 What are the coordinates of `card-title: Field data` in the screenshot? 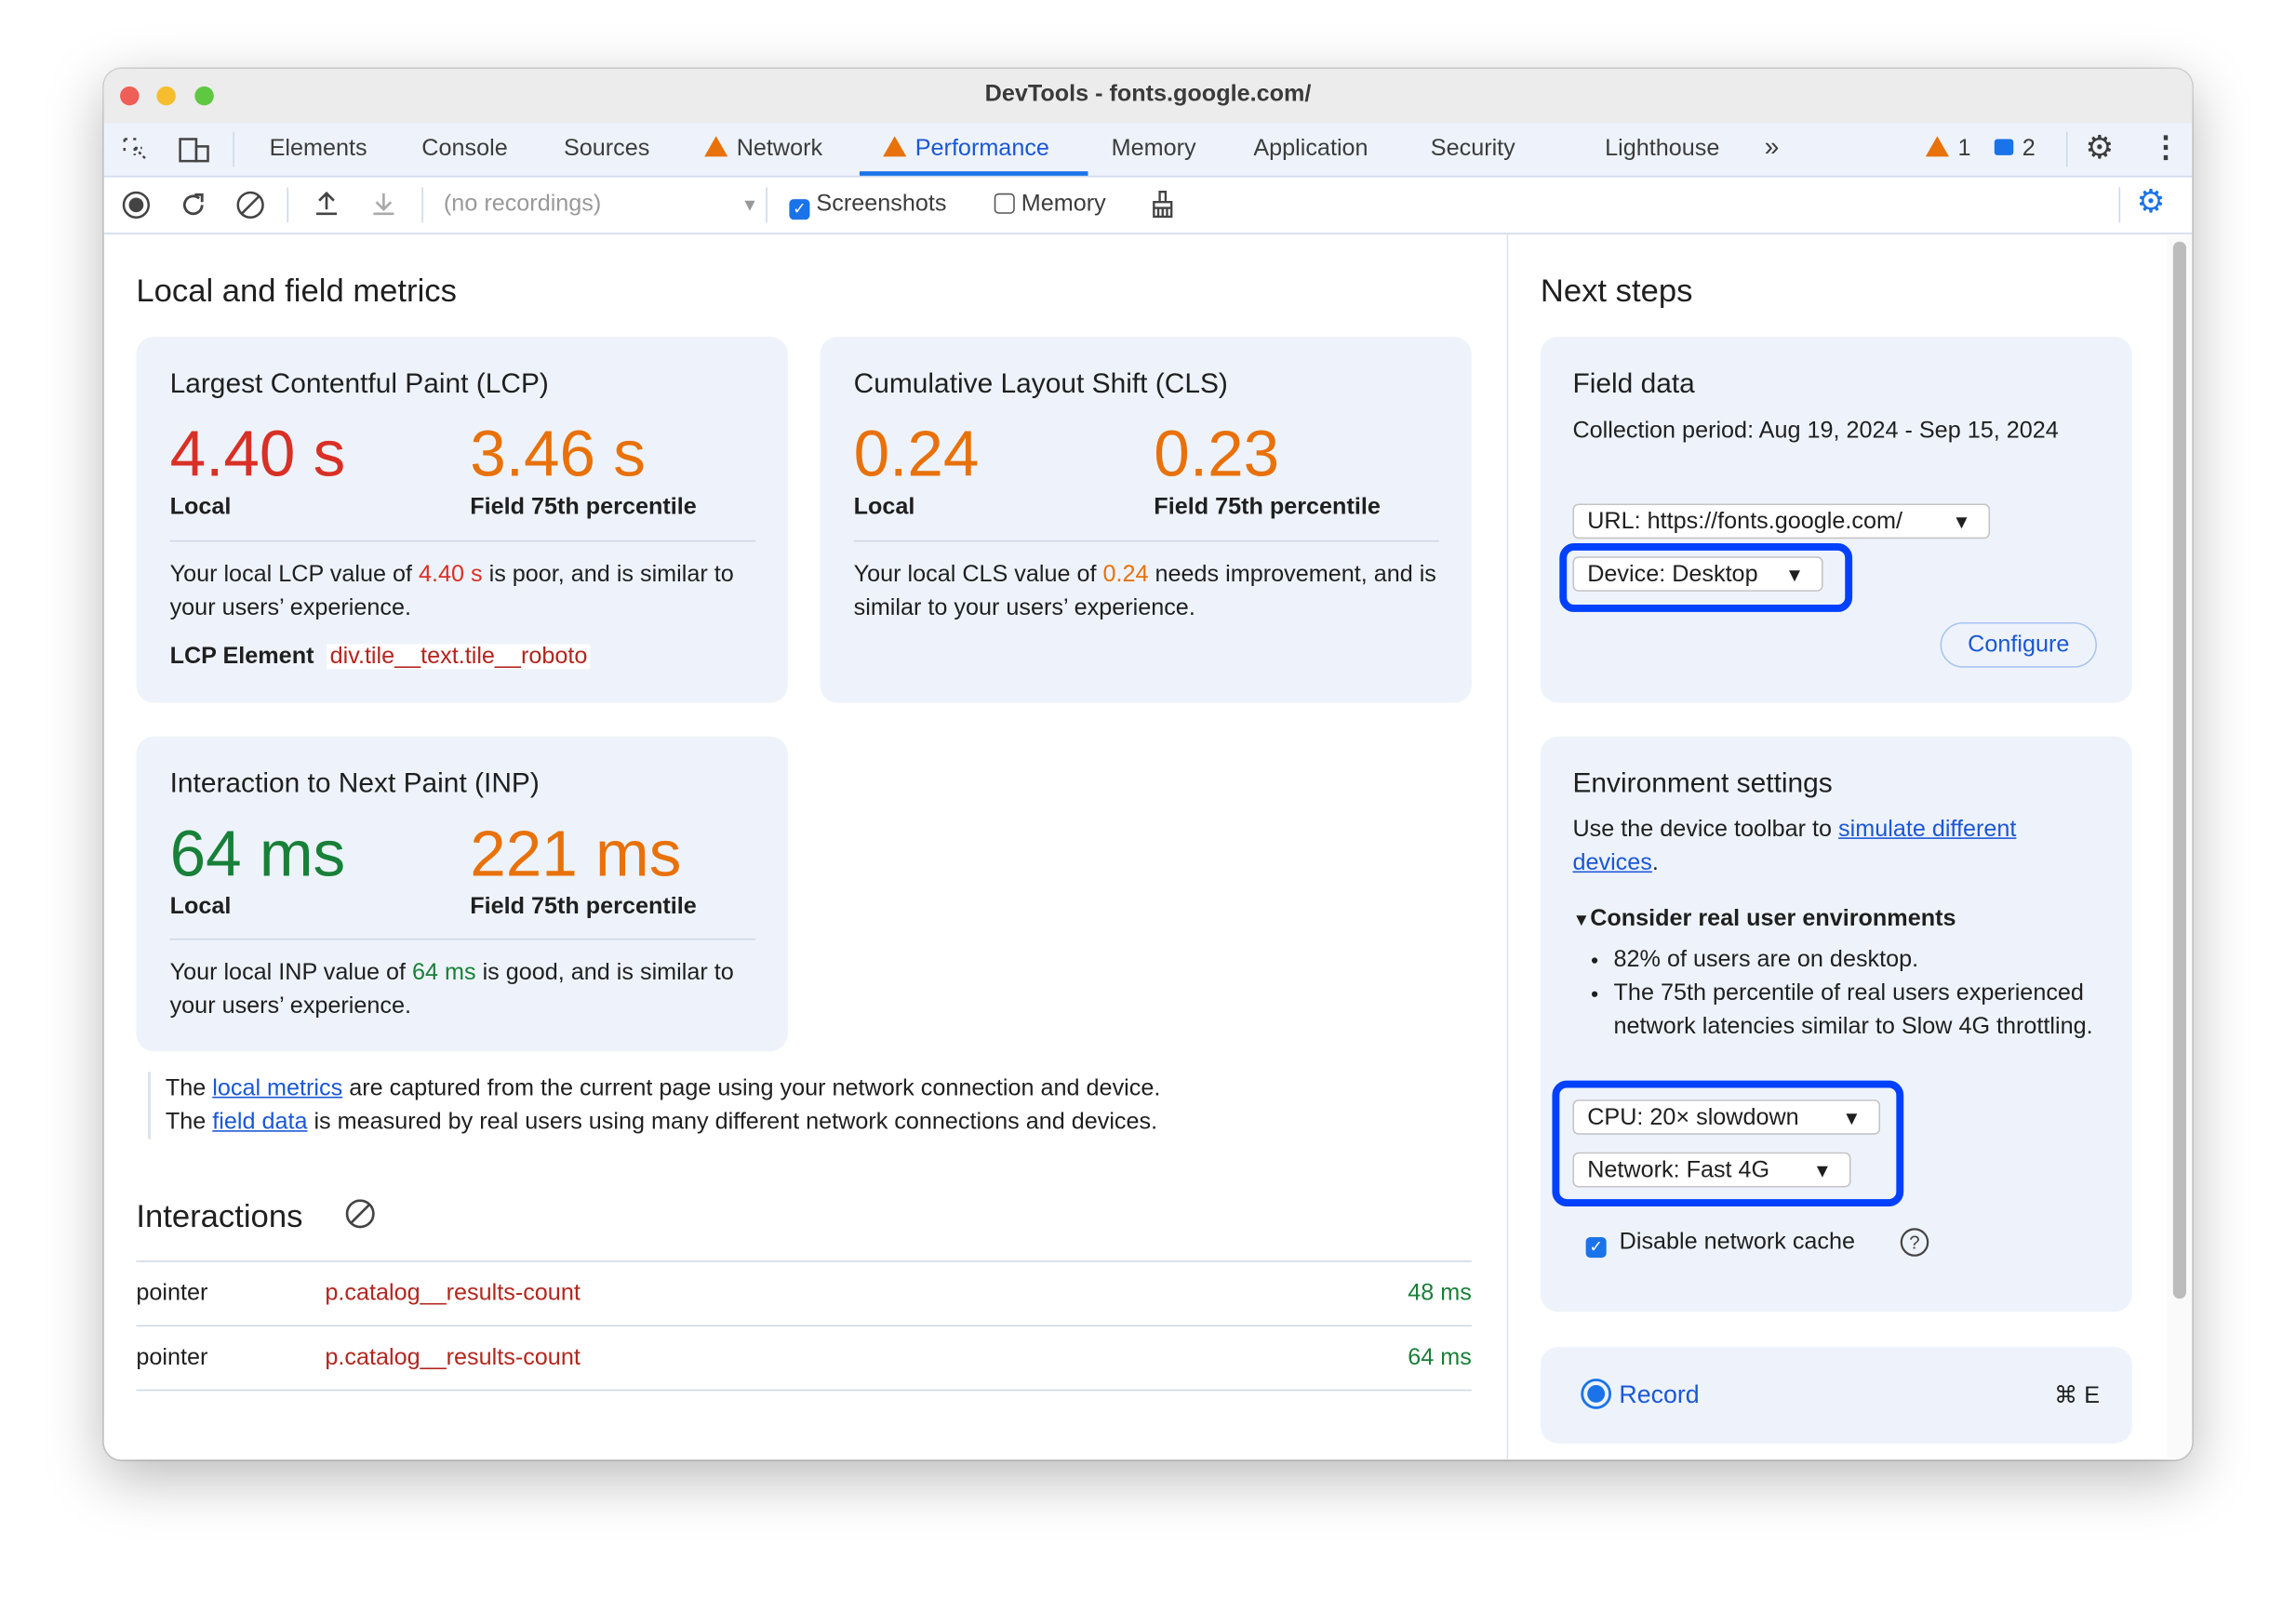 It's located at (1633, 384).